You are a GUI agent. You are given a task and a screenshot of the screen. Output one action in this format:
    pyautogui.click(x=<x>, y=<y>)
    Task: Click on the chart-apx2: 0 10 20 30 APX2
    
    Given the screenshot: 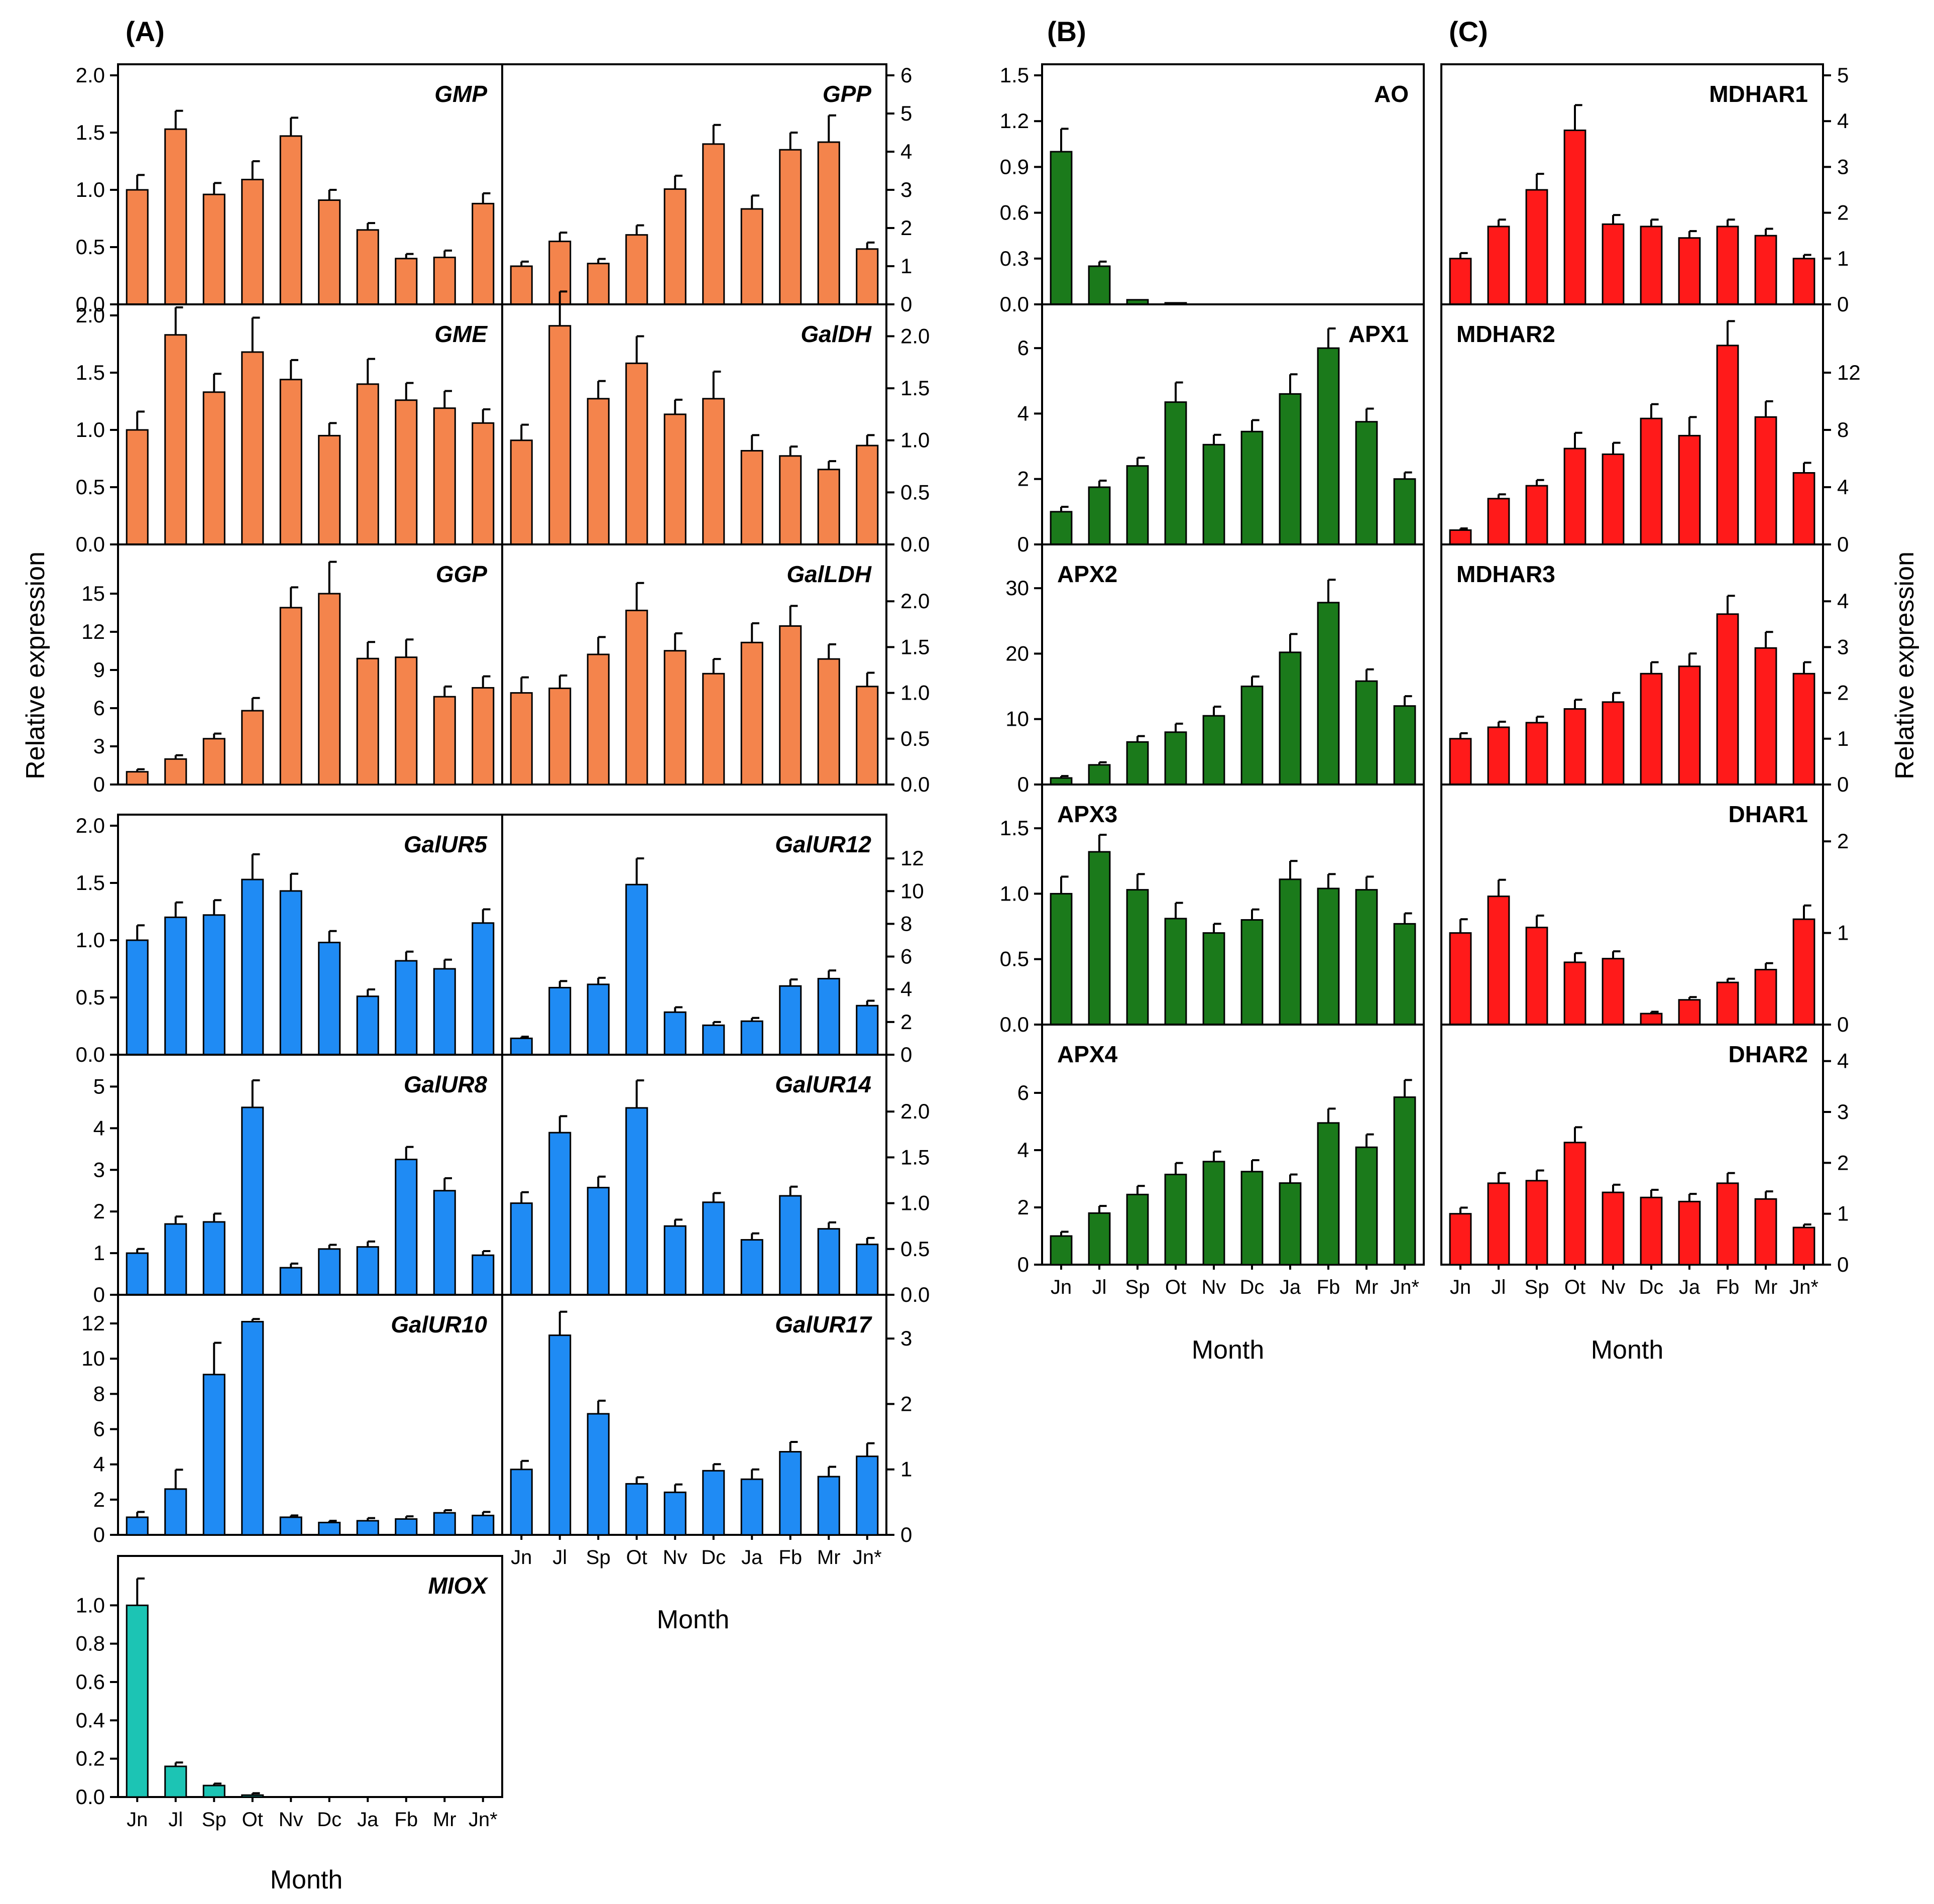 What is the action you would take?
    pyautogui.click(x=1215, y=670)
    